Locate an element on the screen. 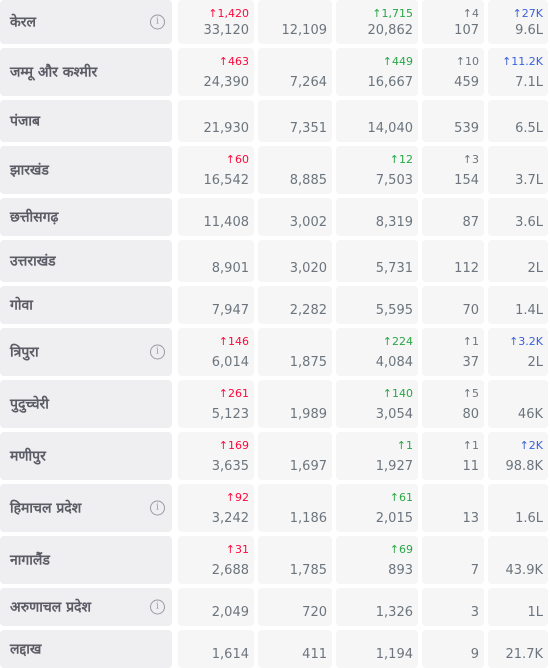 The image size is (550, 668). confirmed-cell: 21,930 is located at coordinates (216, 121).